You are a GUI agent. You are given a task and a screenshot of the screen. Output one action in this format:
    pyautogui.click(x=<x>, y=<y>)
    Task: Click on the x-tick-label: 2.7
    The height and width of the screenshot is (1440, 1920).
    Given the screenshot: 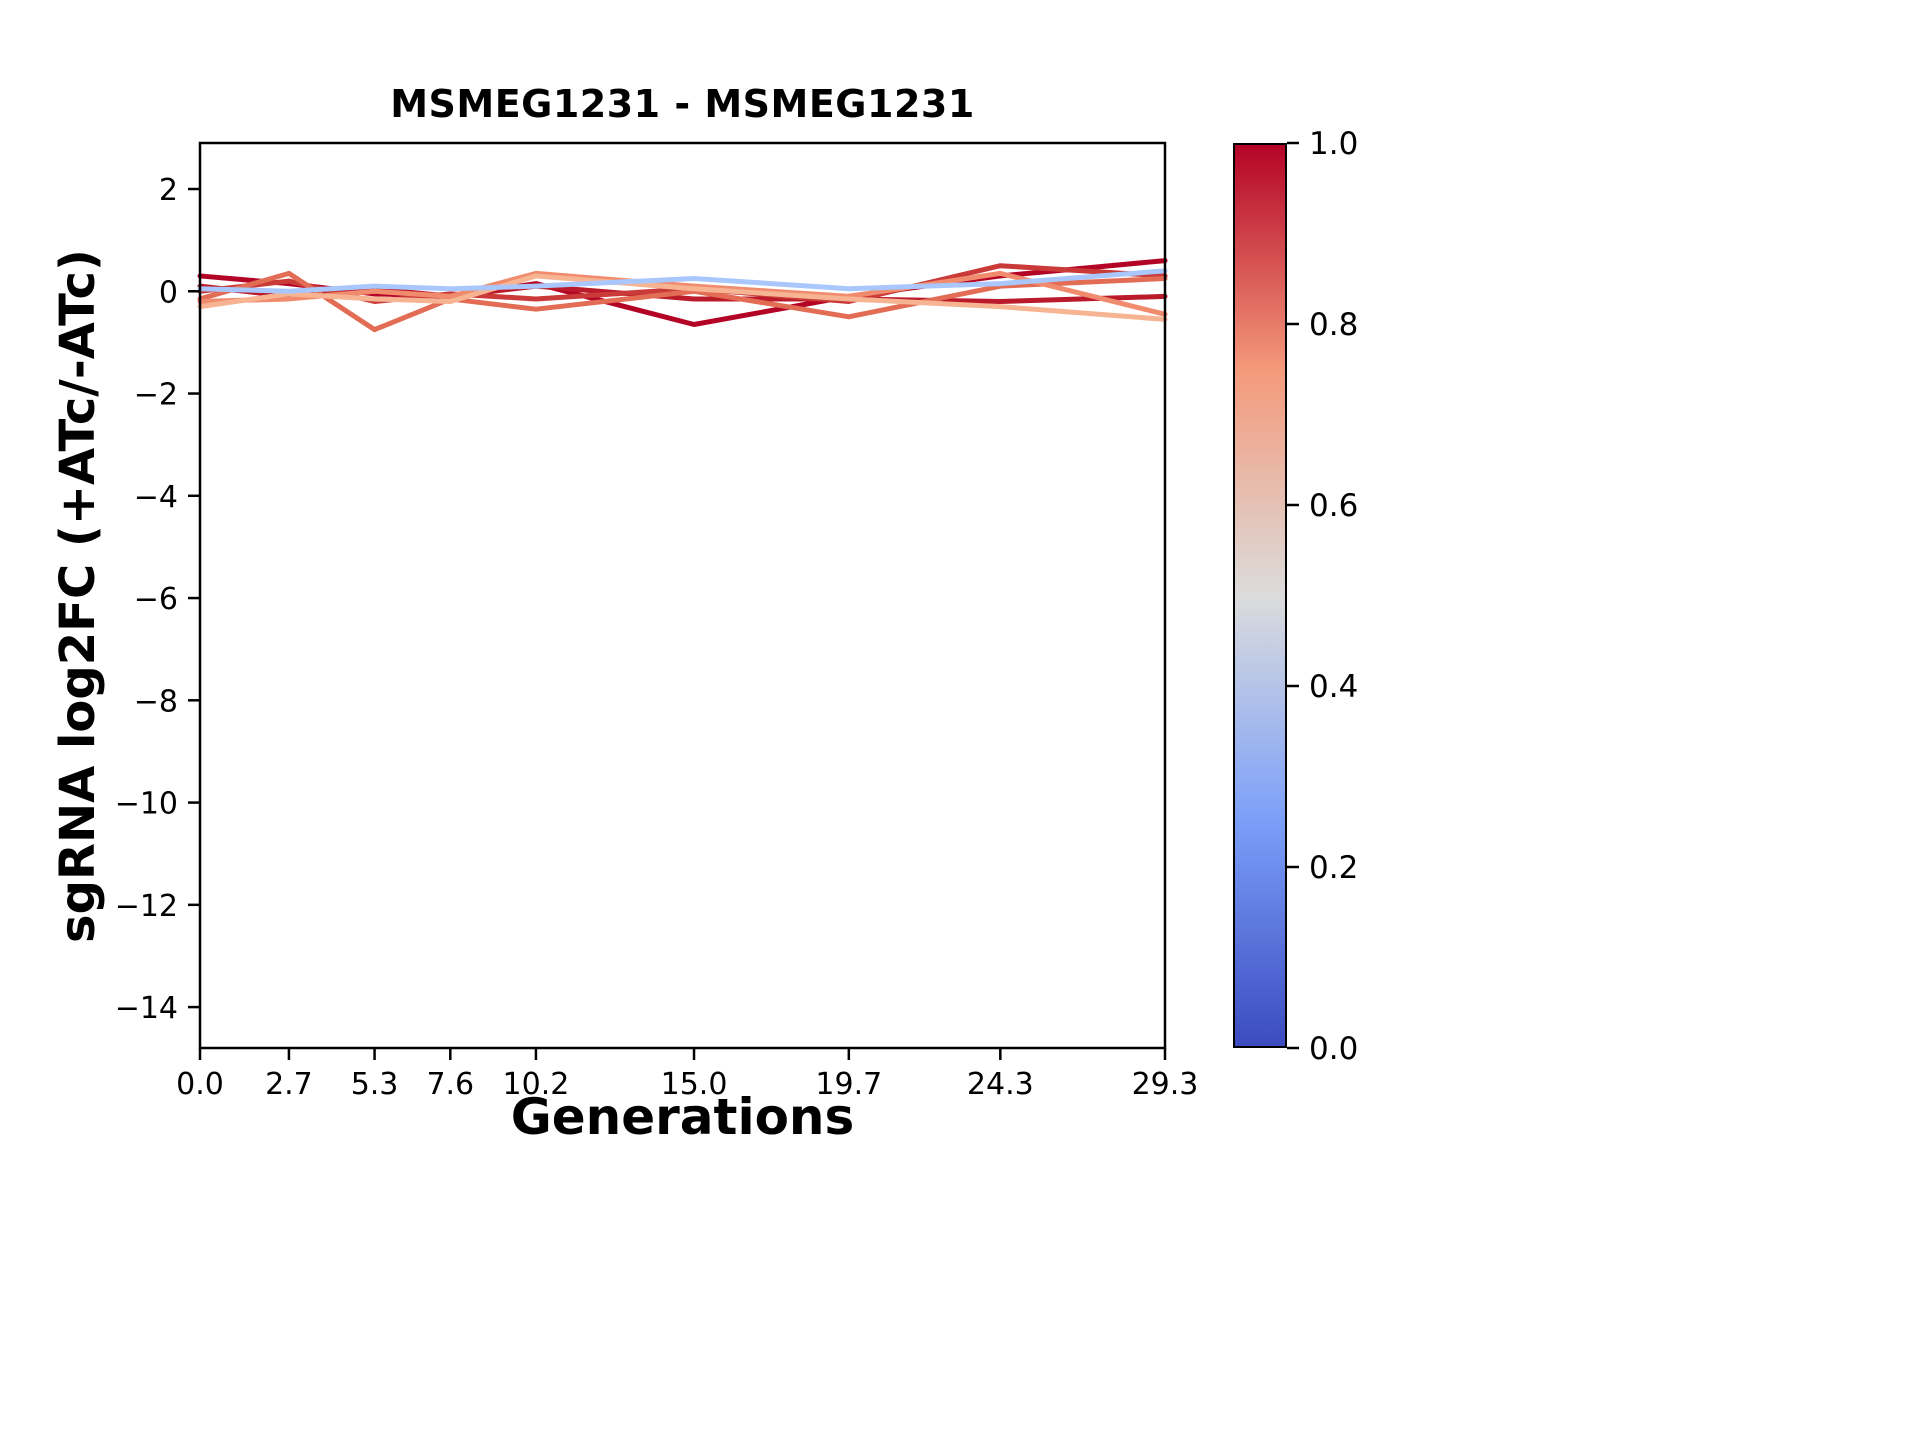 What is the action you would take?
    pyautogui.click(x=289, y=1084)
    